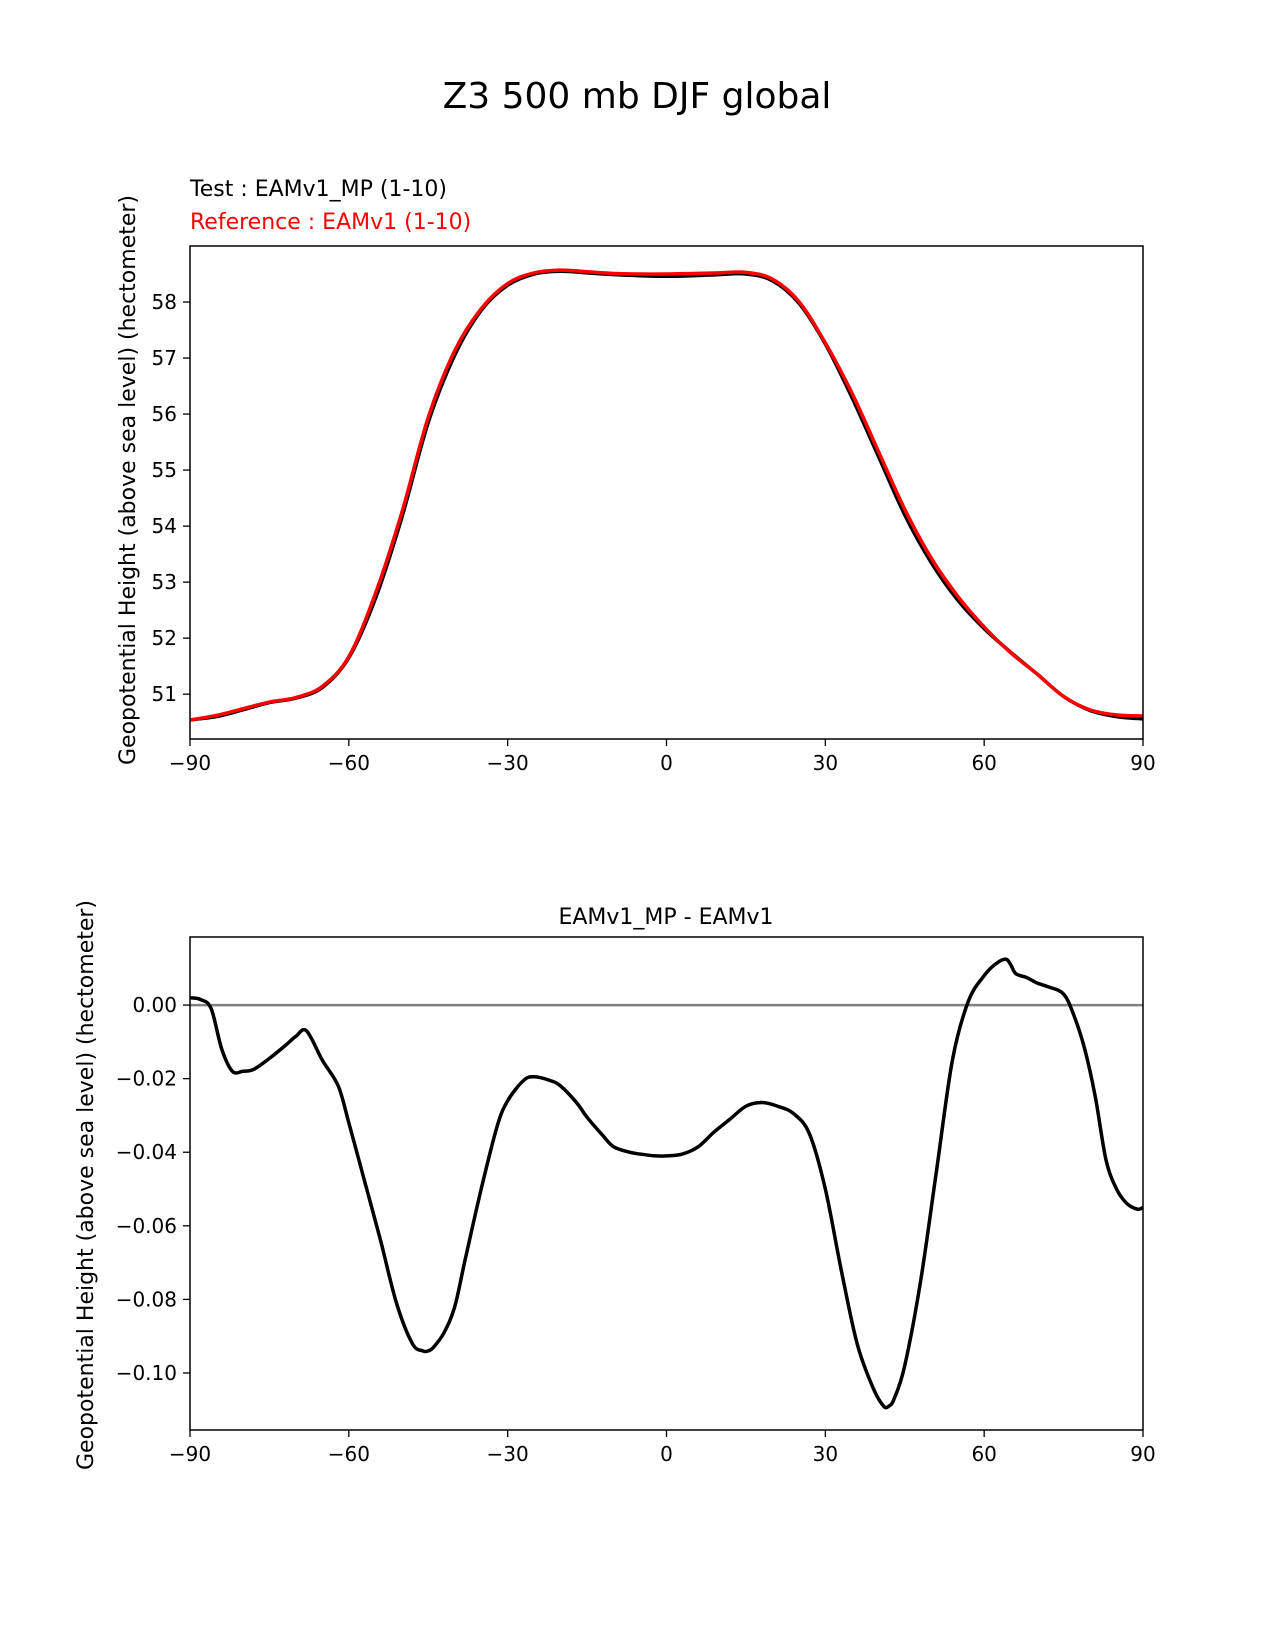 This screenshot has height=1650, width=1275. Describe the element at coordinates (146, 1152) in the screenshot. I see `bottom-ytick-label: −0.04` at that location.